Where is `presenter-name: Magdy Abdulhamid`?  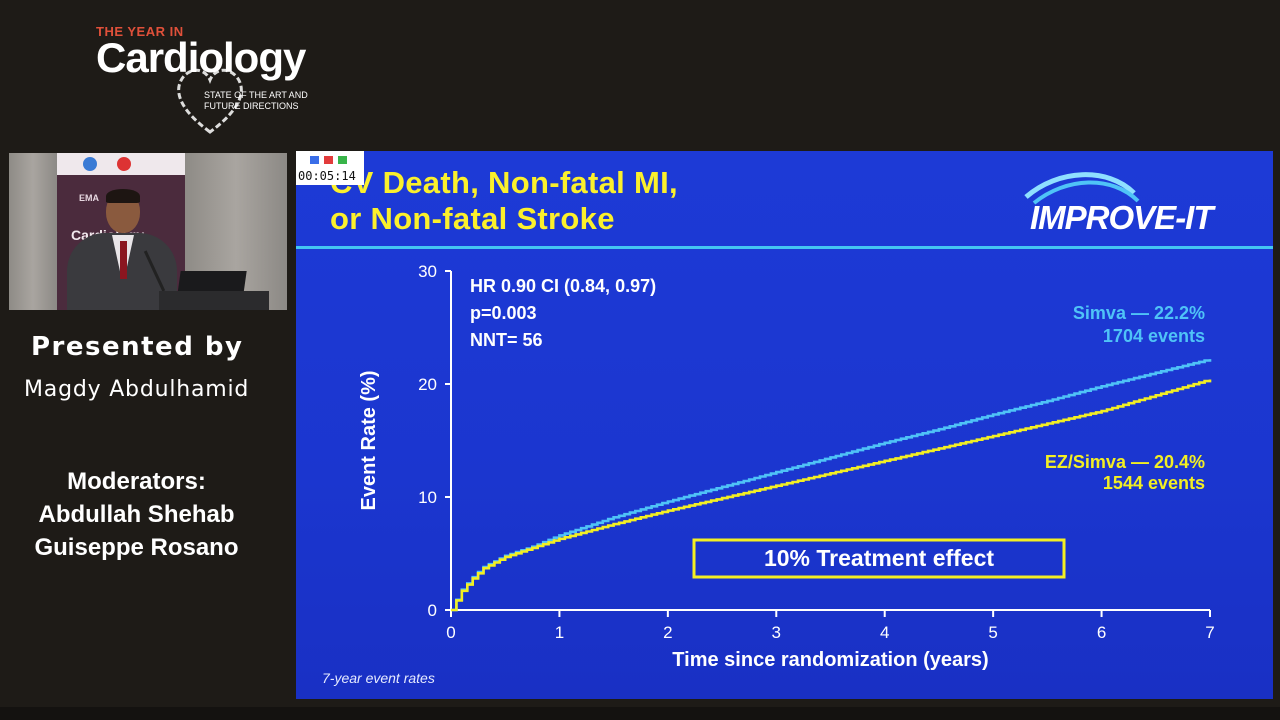 presenter-name: Magdy Abdulhamid is located at coordinates (137, 389).